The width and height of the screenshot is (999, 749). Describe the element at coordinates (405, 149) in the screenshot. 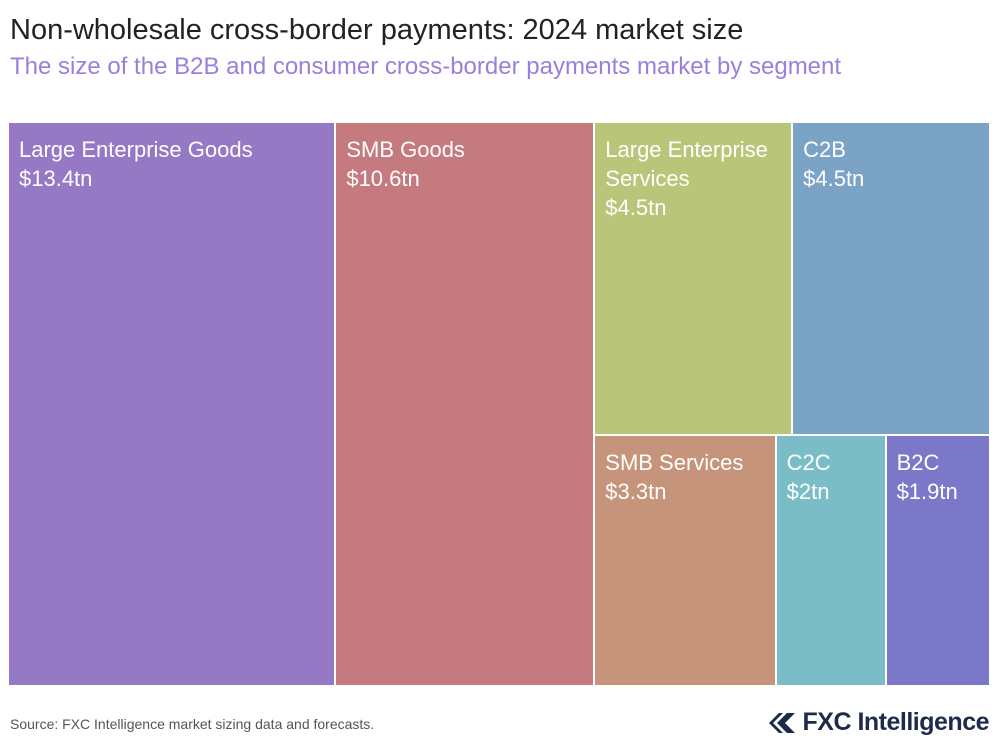

I see `tile-label: SMB Goods` at that location.